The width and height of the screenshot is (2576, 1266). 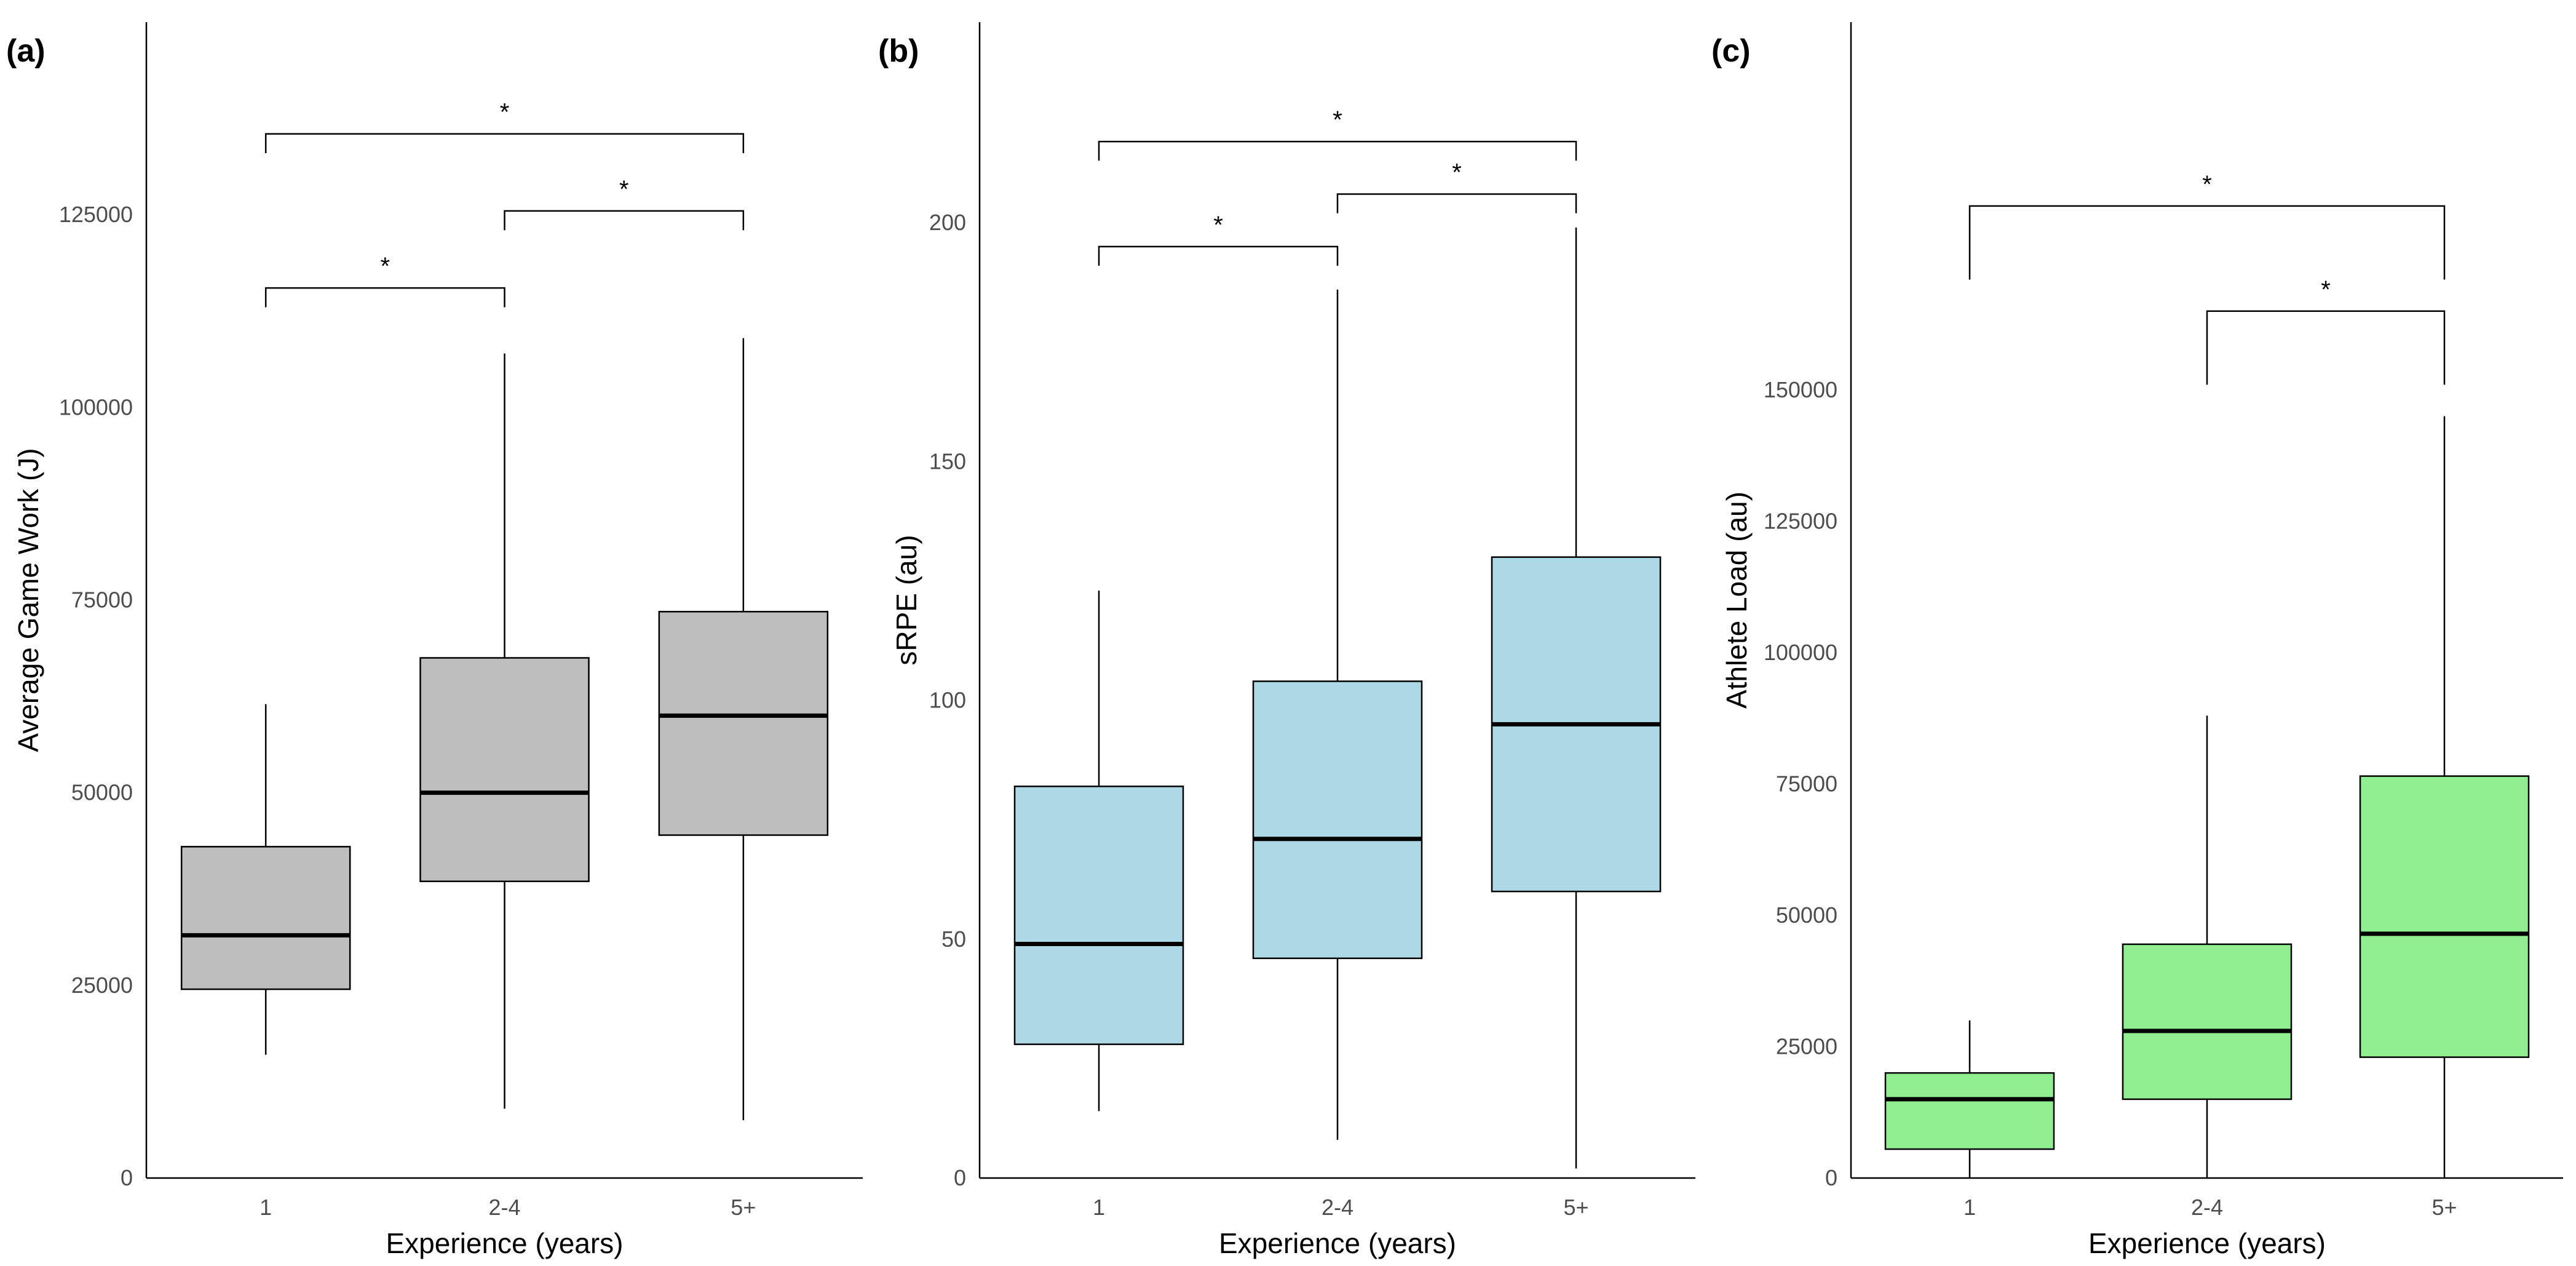 I want to click on panel-label: (a), so click(x=26, y=51).